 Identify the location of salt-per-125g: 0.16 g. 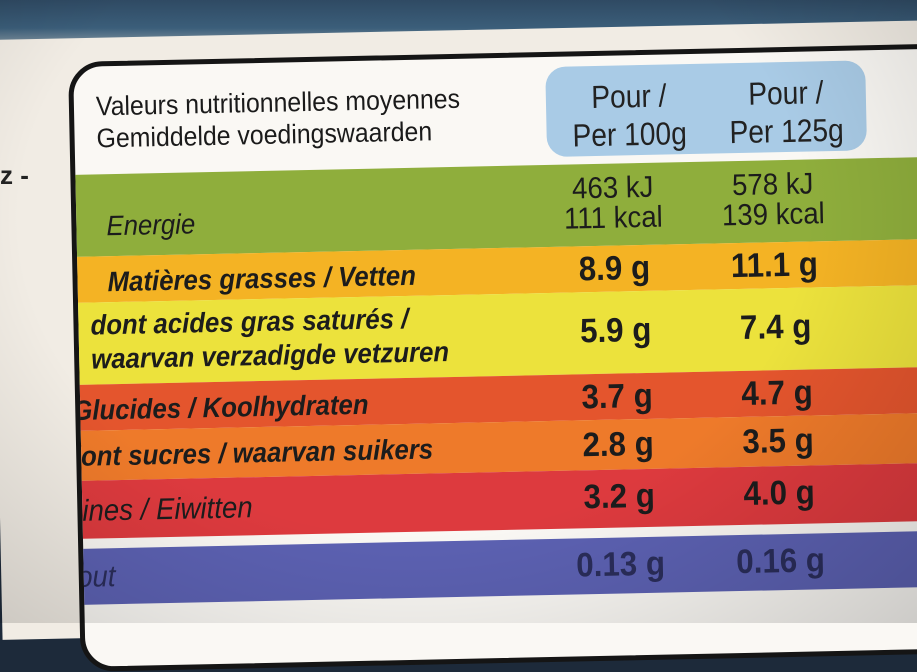
(780, 561).